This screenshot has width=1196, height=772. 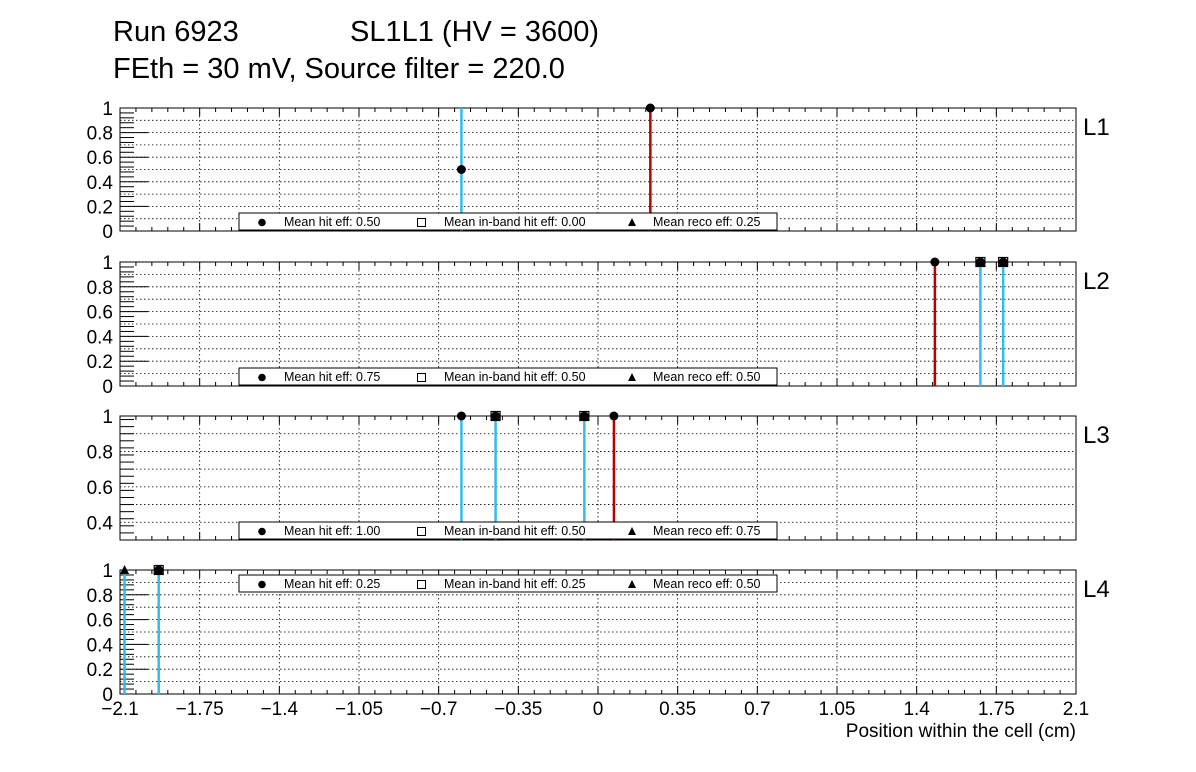 I want to click on legend-reco-text: Mean reco eff: 0.25, so click(x=707, y=222).